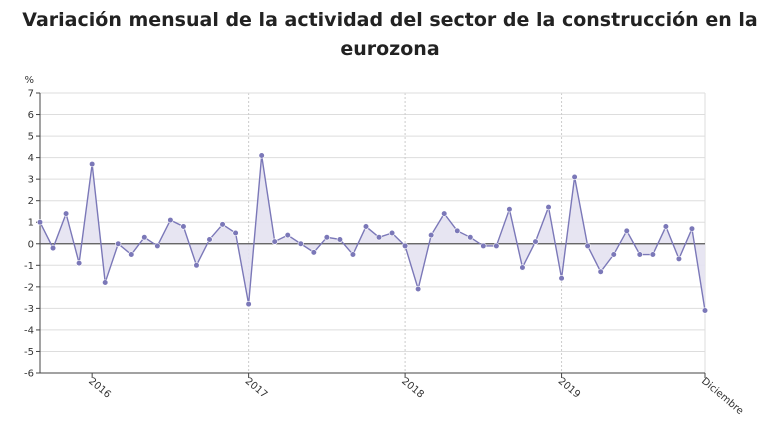 The image size is (780, 440). I want to click on y-tick-label: 2, so click(31, 201).